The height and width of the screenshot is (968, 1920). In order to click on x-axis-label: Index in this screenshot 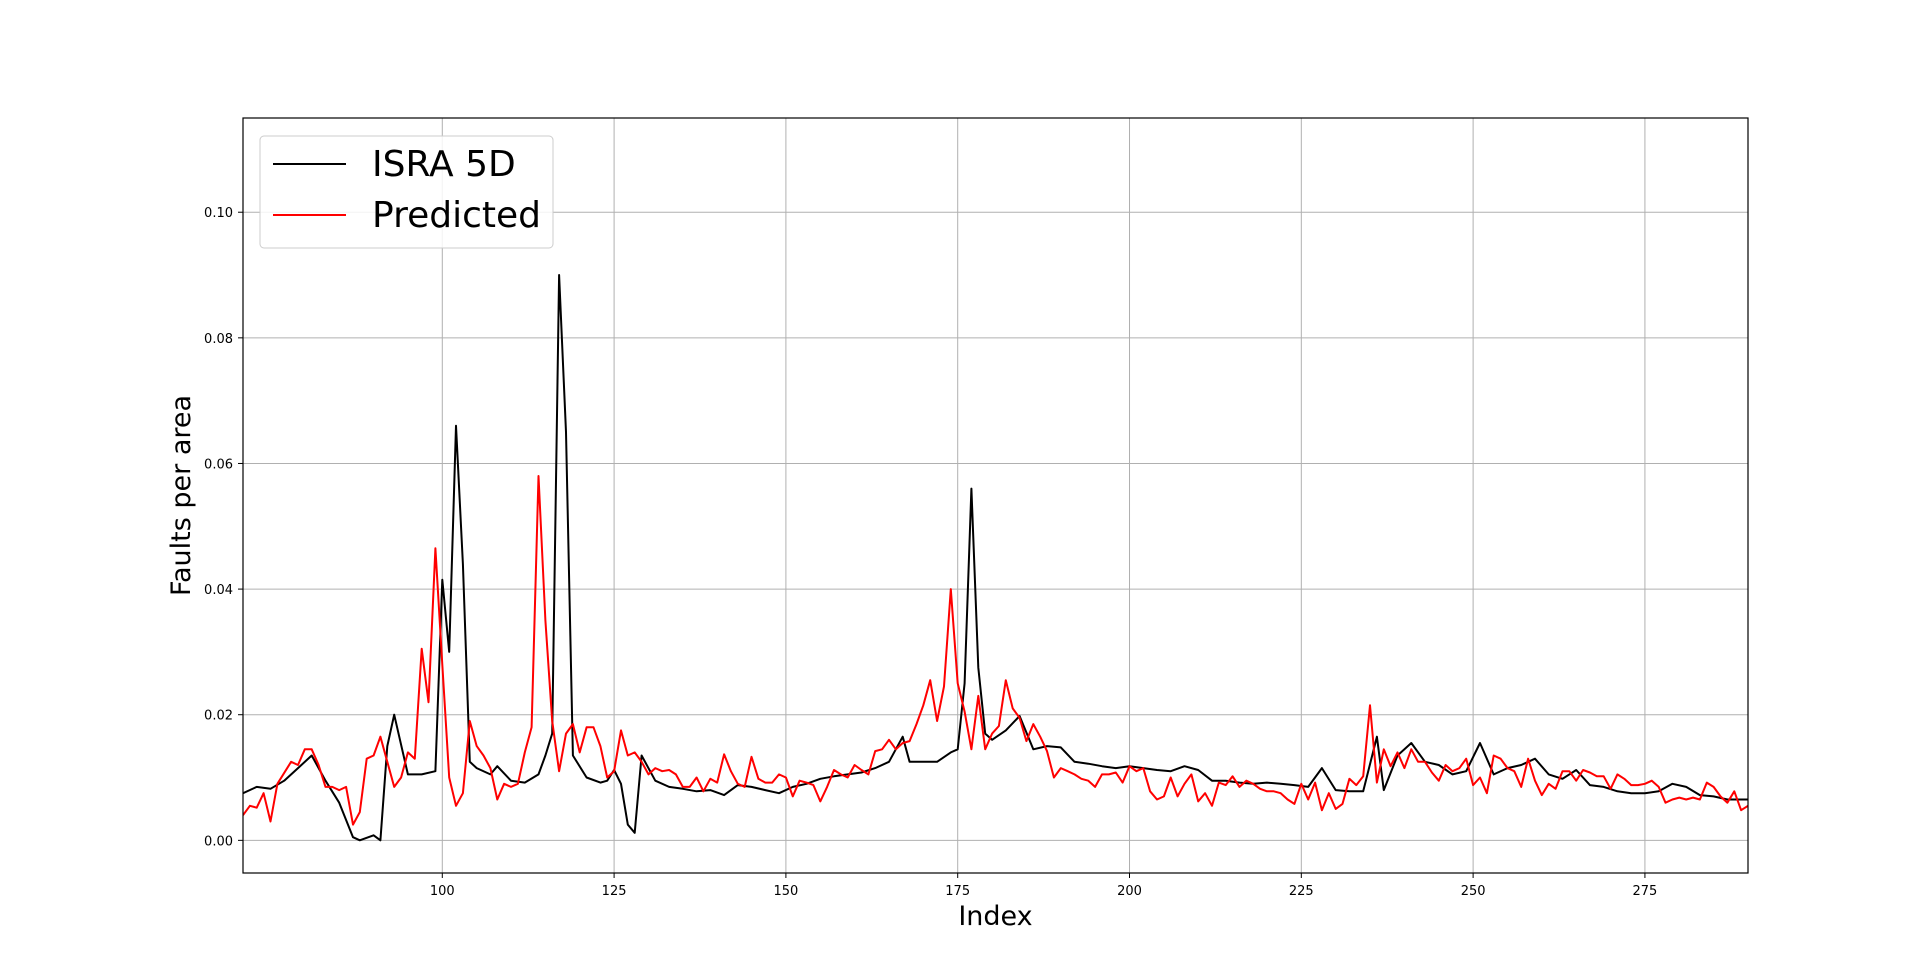, I will do `click(995, 916)`.